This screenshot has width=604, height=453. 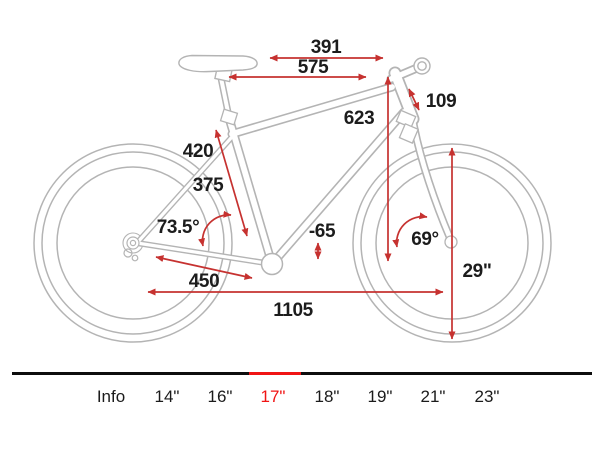 What do you see at coordinates (167, 396) in the screenshot?
I see `tab-14in: 14"` at bounding box center [167, 396].